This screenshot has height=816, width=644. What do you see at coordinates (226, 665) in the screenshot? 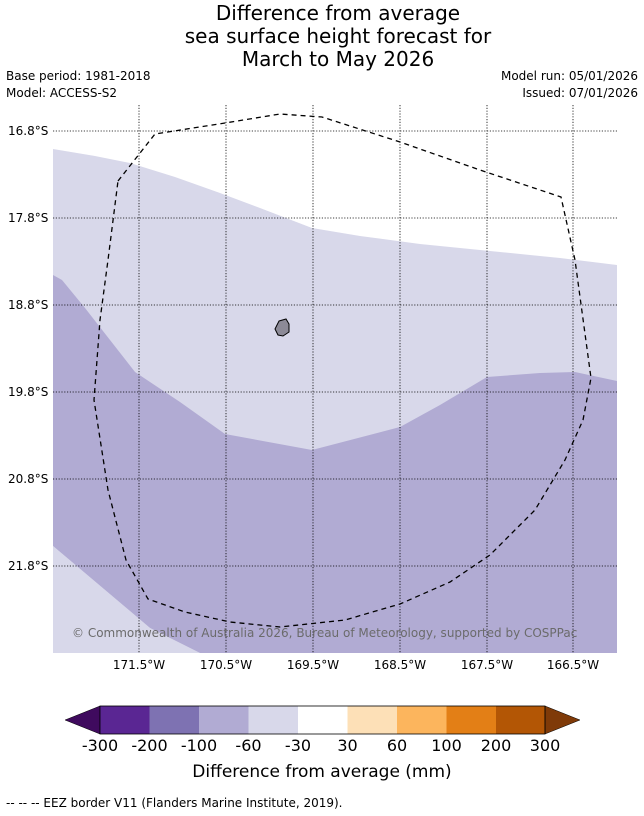
I see `lon-tick: 170.5°W` at bounding box center [226, 665].